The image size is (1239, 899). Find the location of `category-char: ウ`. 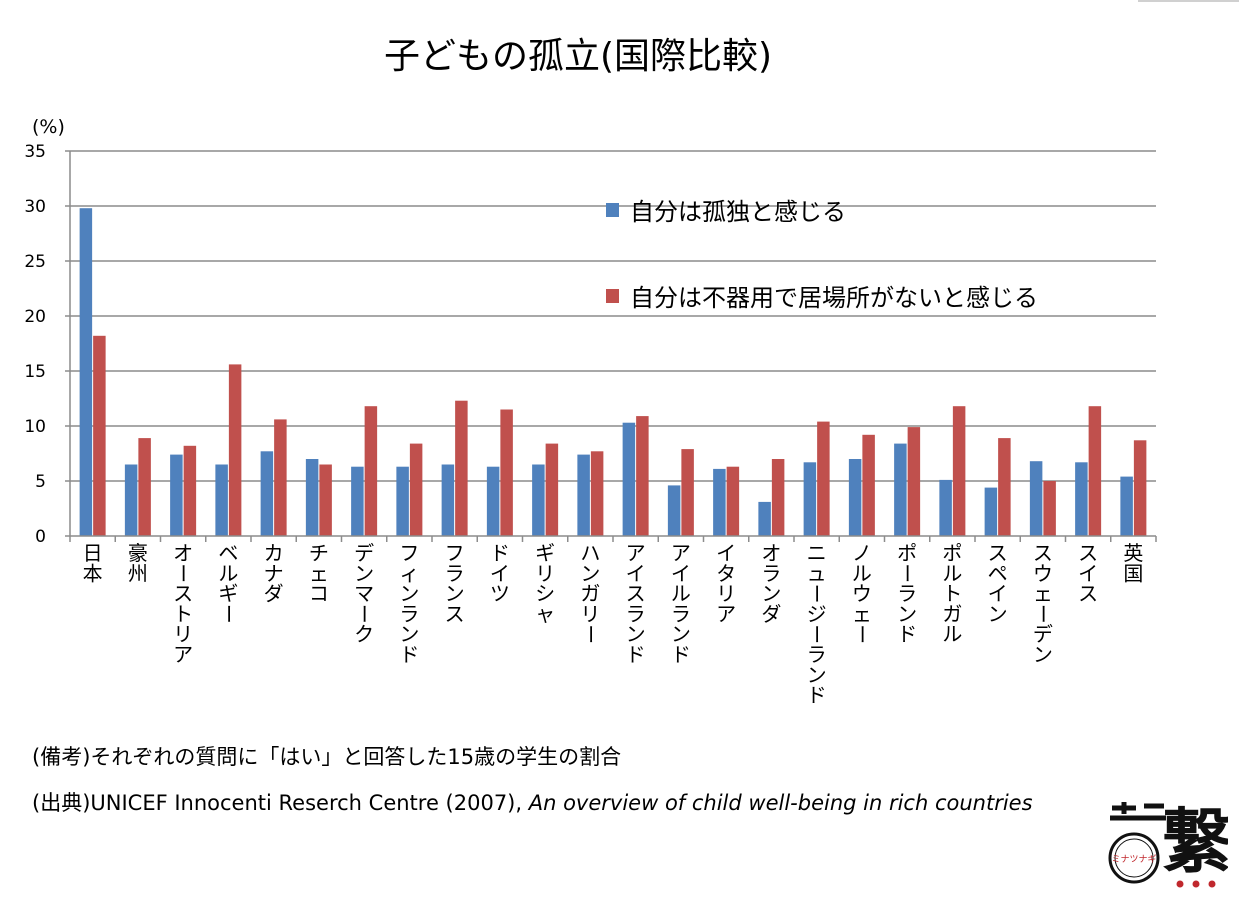

category-char: ウ is located at coordinates (862, 594).